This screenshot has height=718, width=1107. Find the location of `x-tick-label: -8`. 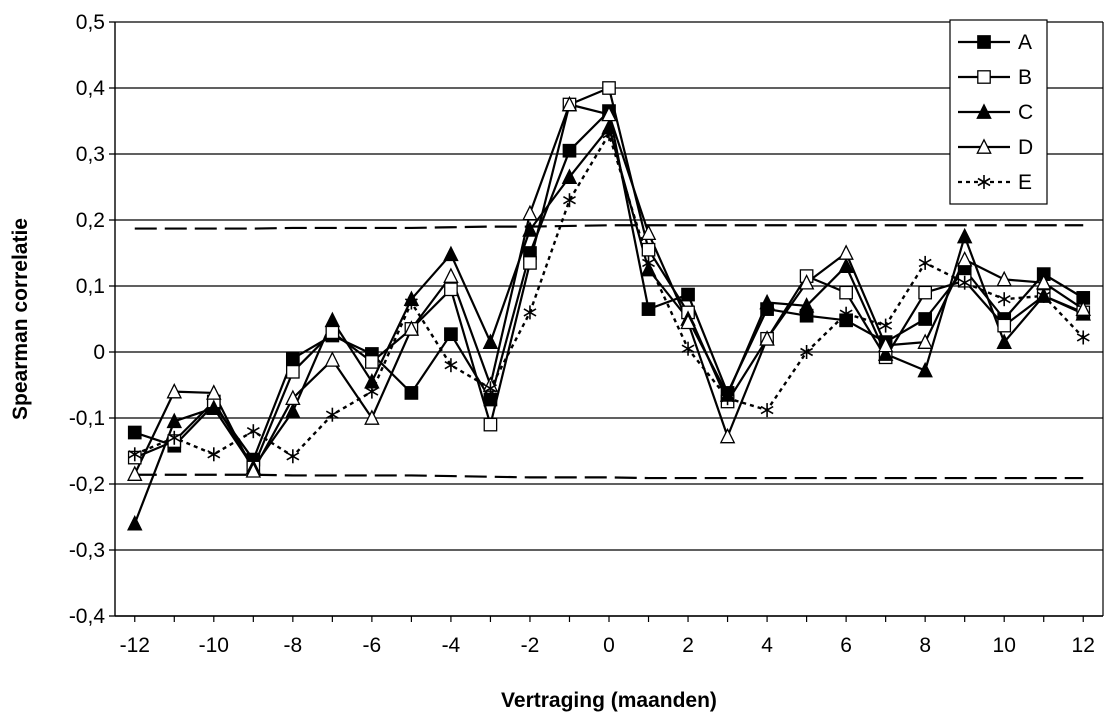

x-tick-label: -8 is located at coordinates (292, 645).